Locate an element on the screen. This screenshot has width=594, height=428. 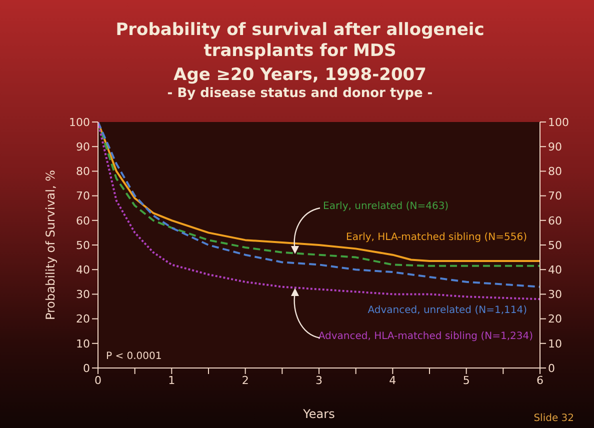
y2-tick-label: 40 is located at coordinates (555, 270).